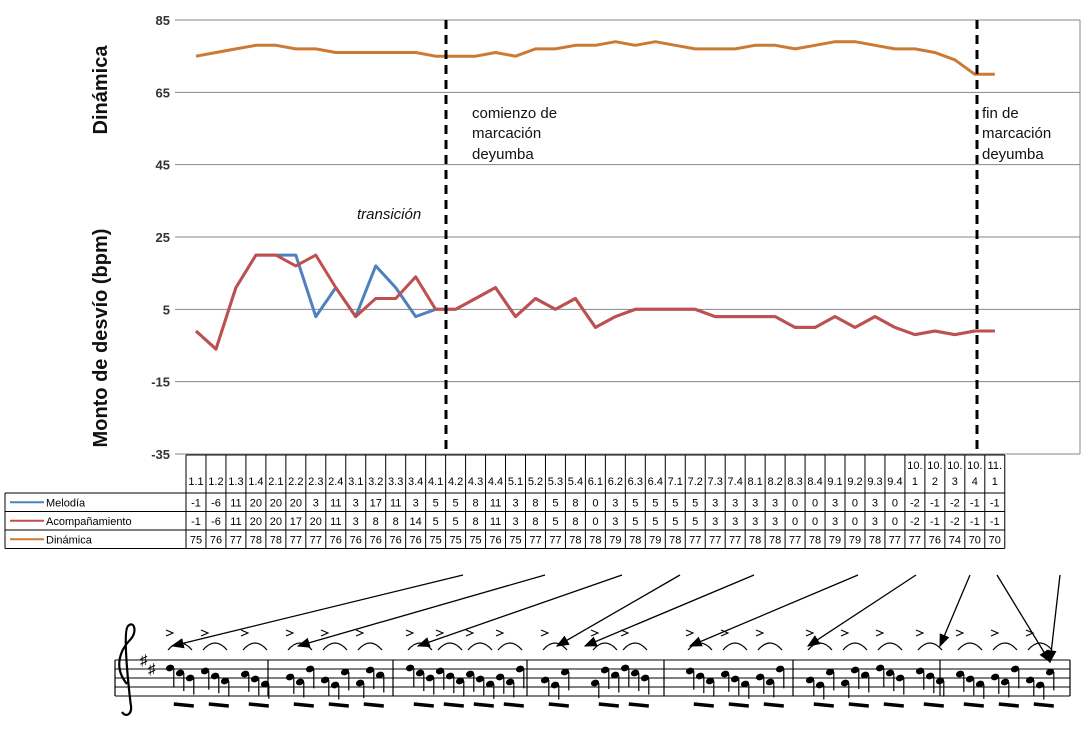 Image resolution: width=1084 pixels, height=735 pixels. Describe the element at coordinates (506, 133) in the screenshot. I see `start-annotation-line2: marcación` at that location.